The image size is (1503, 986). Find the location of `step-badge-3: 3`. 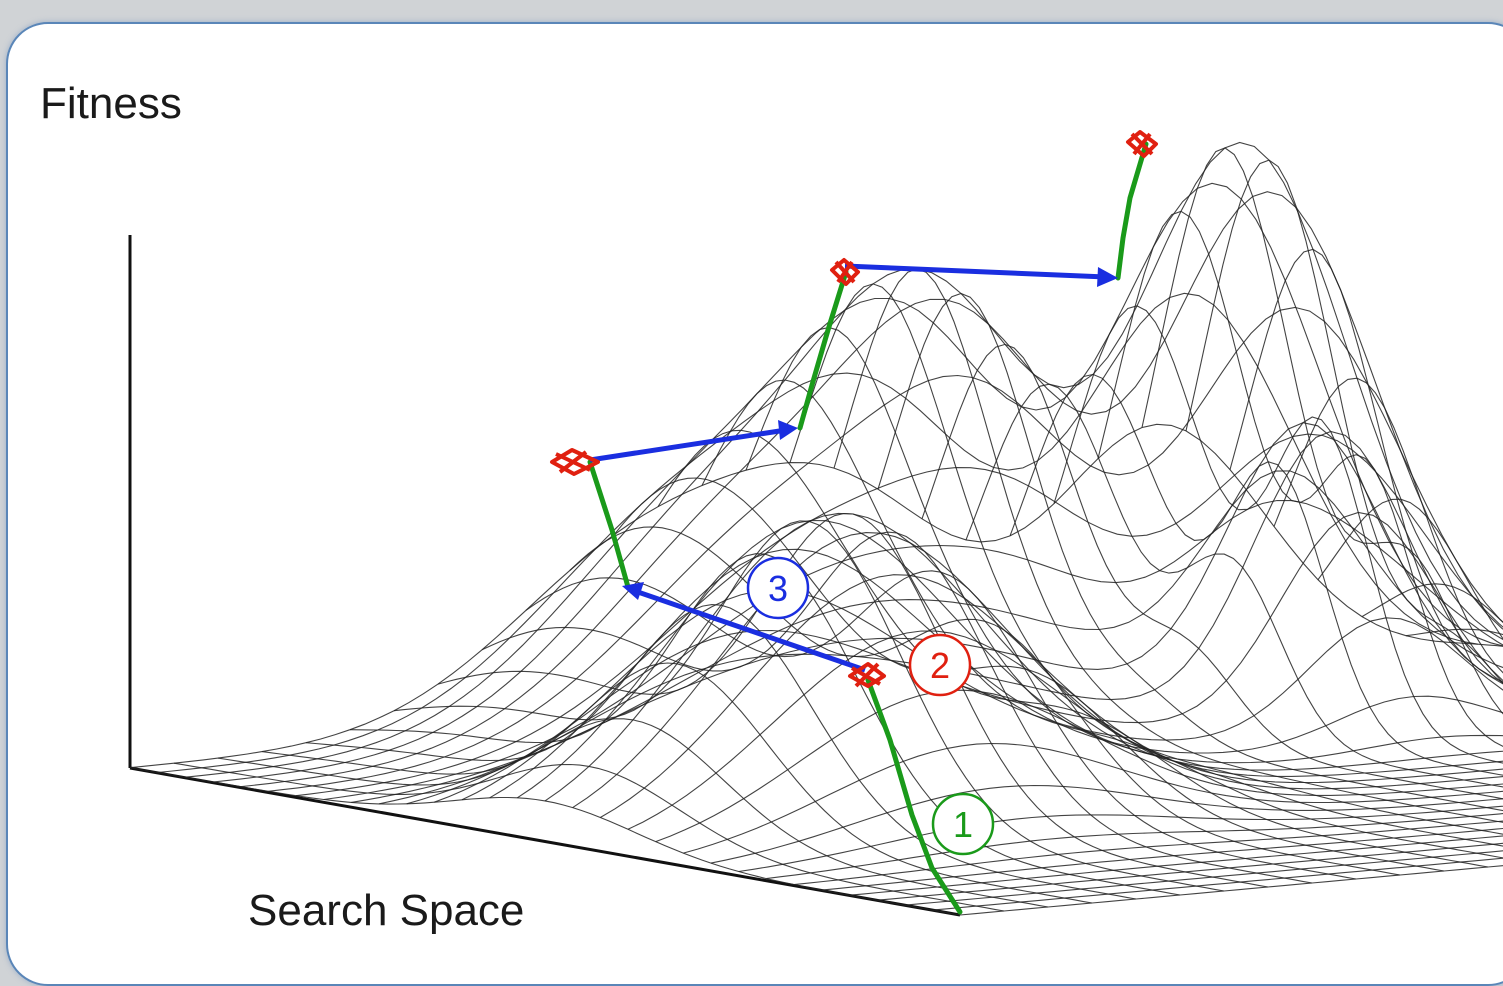

step-badge-3: 3 is located at coordinates (778, 588).